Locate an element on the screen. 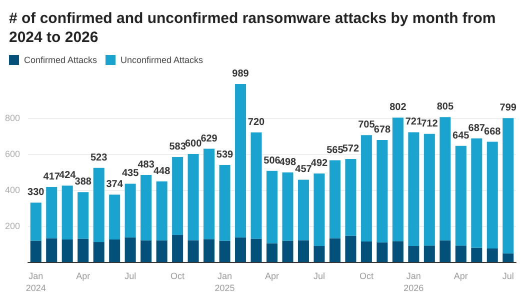  y-tick-label: 800 is located at coordinates (12, 118).